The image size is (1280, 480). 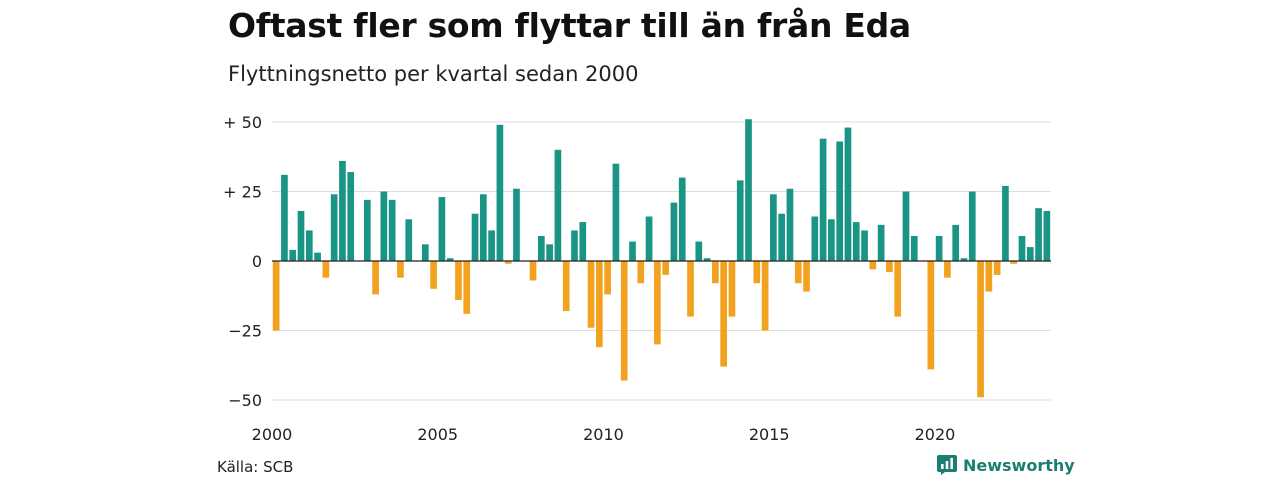 What do you see at coordinates (245, 400) in the screenshot?
I see `y-tick-label: −50` at bounding box center [245, 400].